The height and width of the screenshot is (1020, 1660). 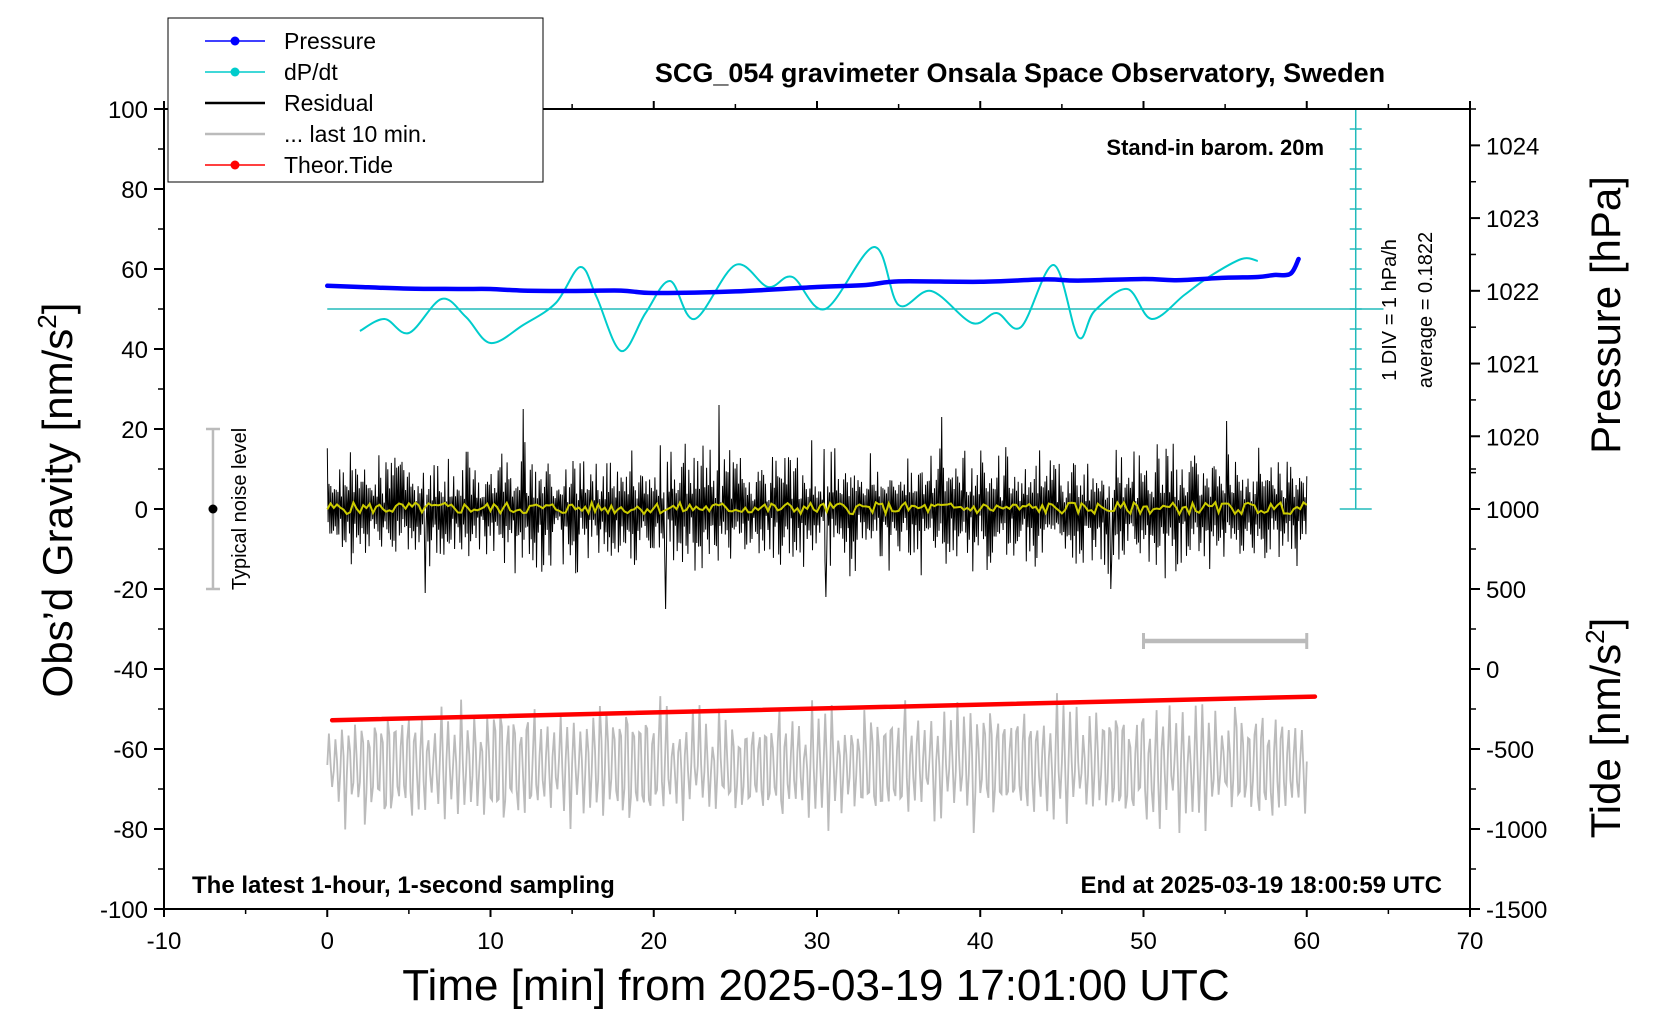 What do you see at coordinates (1508, 696) in the screenshot?
I see `tide-axis-ticks: 1000 500 0 -500 -1000 -1500` at bounding box center [1508, 696].